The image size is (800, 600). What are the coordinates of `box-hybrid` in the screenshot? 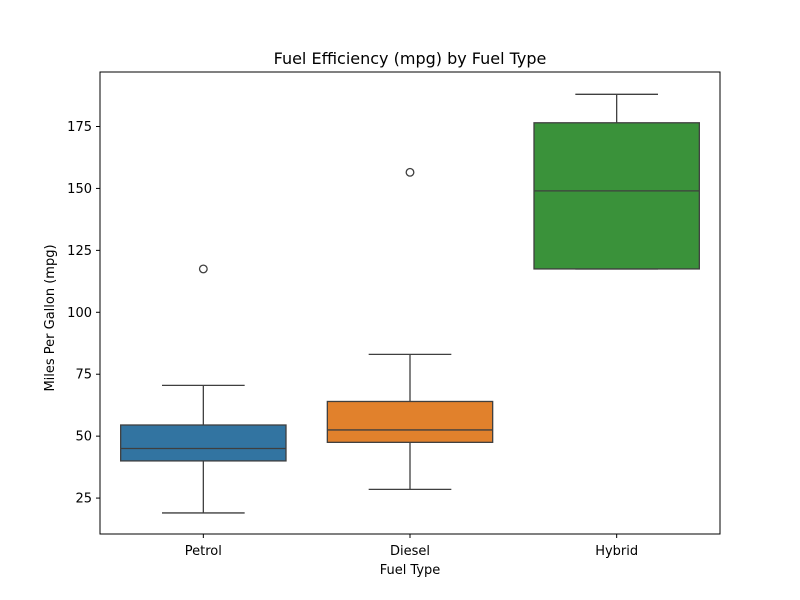 It's located at (616, 196).